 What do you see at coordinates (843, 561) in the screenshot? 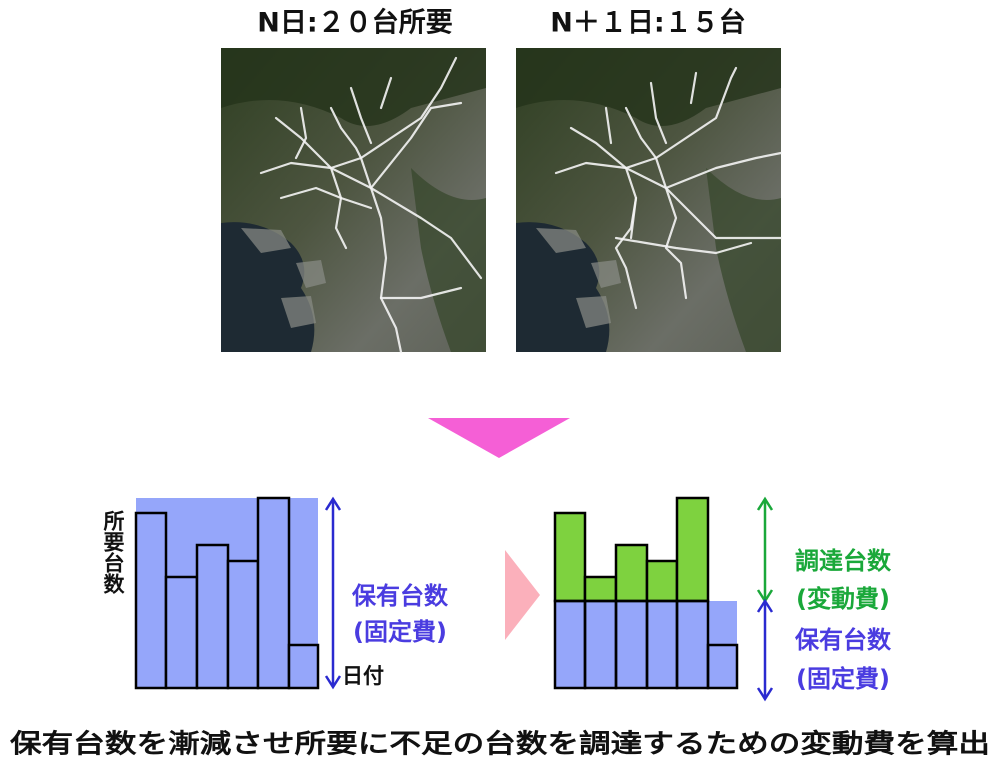
I see `procured-label: 調達台数` at bounding box center [843, 561].